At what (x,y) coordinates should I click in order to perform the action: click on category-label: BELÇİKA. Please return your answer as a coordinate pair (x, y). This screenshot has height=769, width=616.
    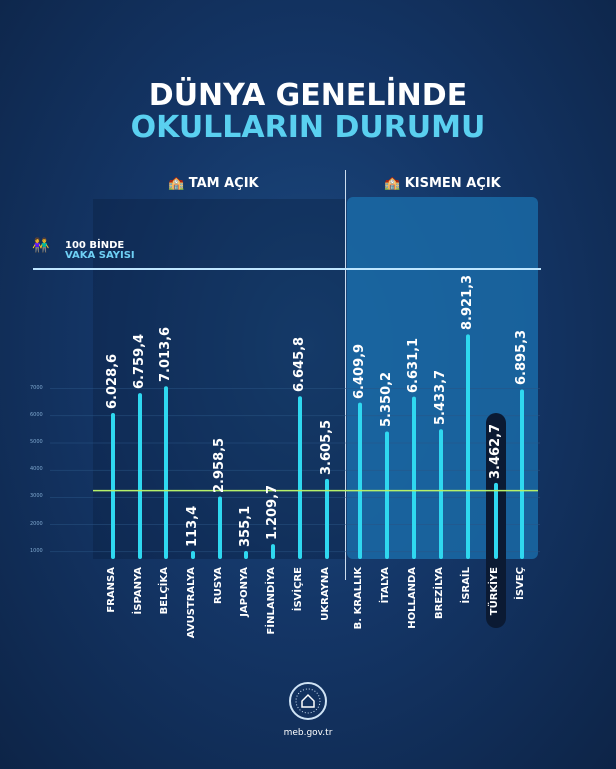
    Looking at the image, I should click on (164, 591).